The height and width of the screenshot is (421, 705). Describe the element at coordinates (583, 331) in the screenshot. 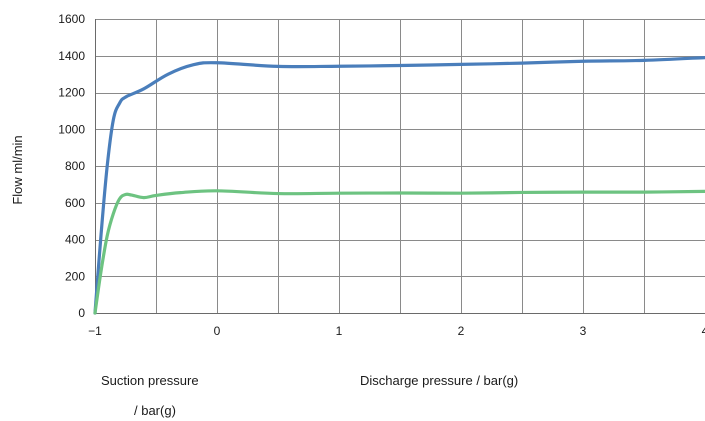

I see `x-tick-label: 3` at that location.